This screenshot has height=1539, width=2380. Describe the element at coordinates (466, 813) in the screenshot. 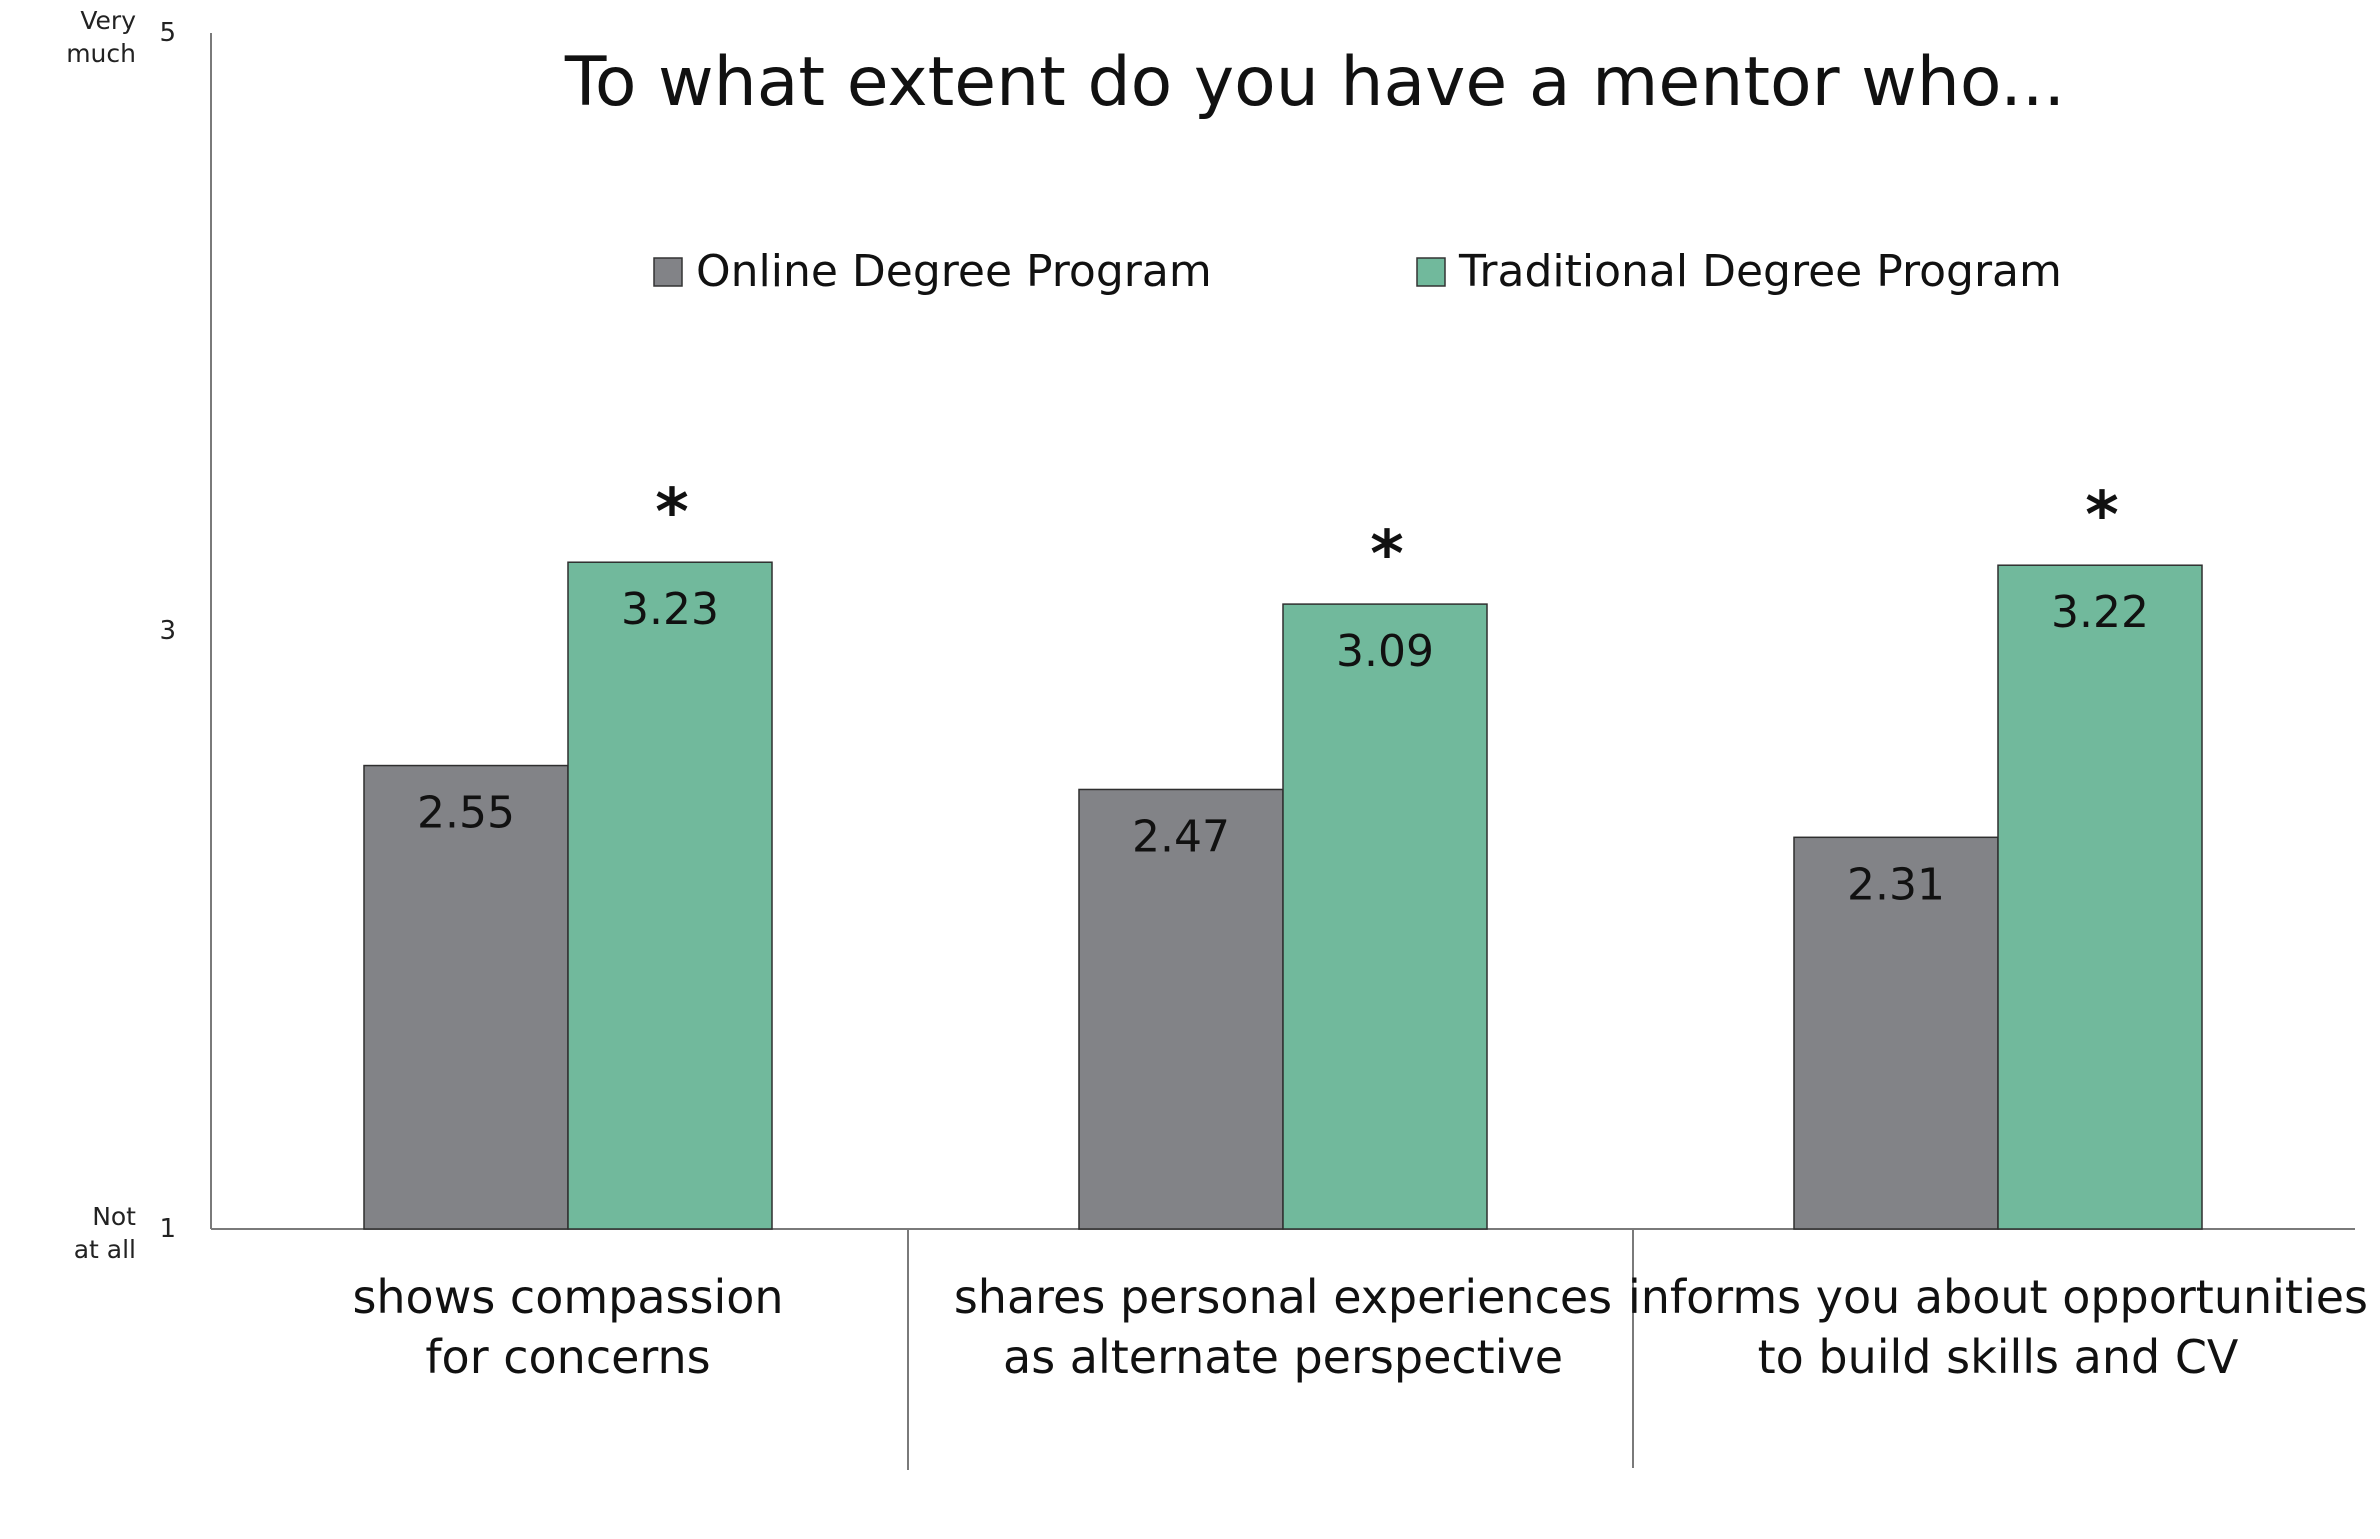

I see `bar-value-label: 2.55` at that location.